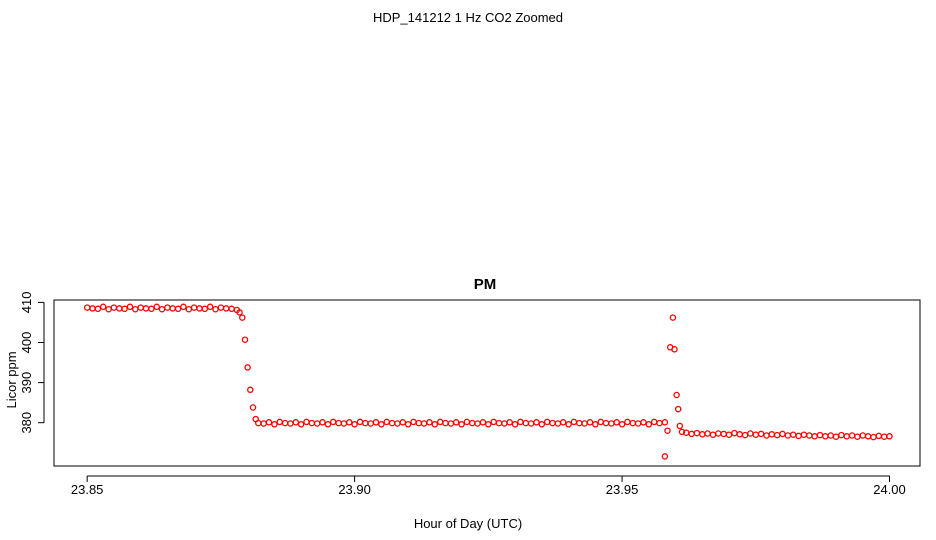  I want to click on x-tick-label: 24.00, so click(889, 489).